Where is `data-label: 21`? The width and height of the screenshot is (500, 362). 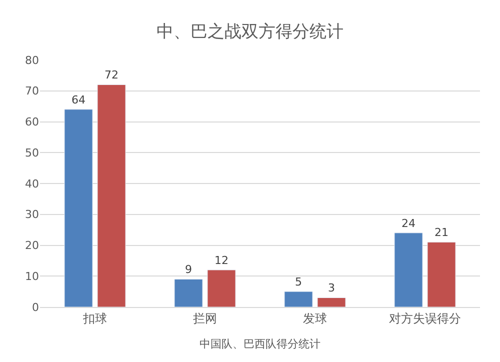
data-label: 21 is located at coordinates (441, 233).